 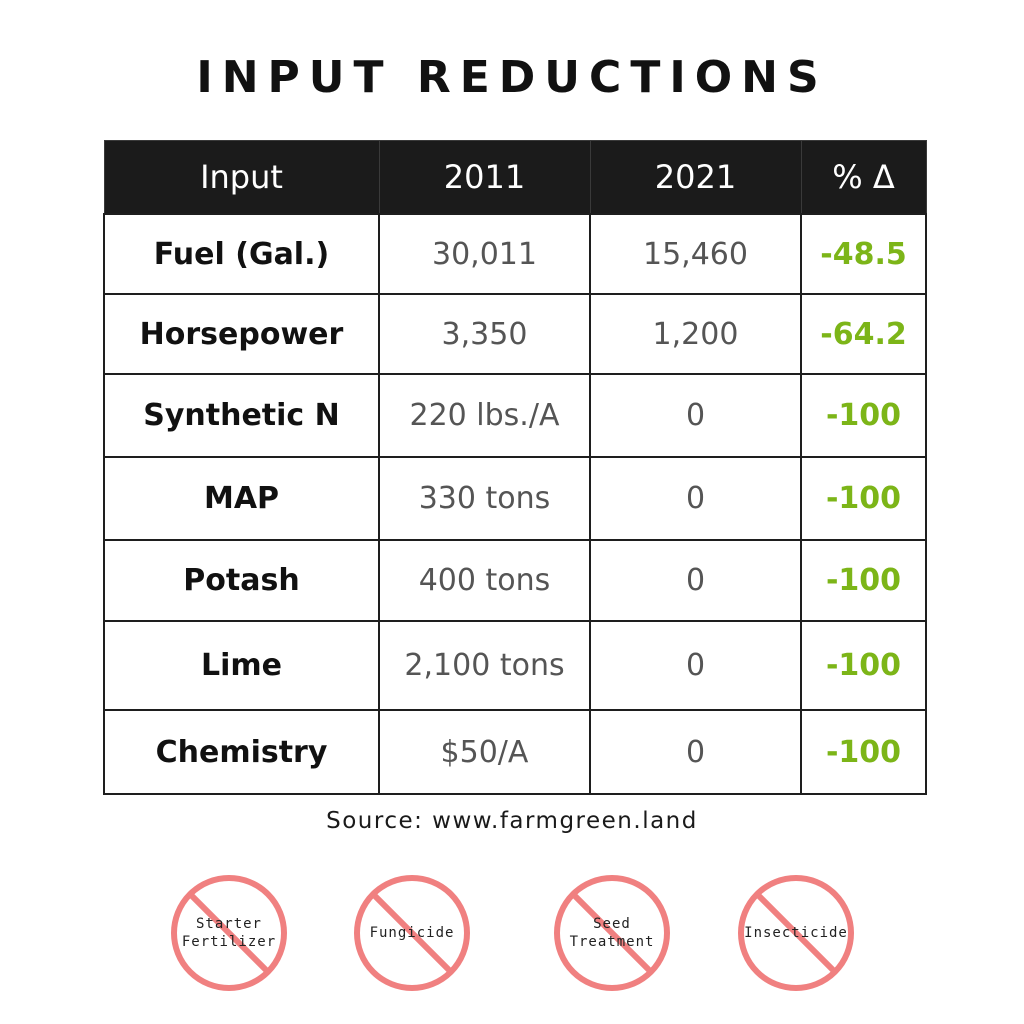 I want to click on cell-2011: 2,100 tons, so click(x=484, y=665).